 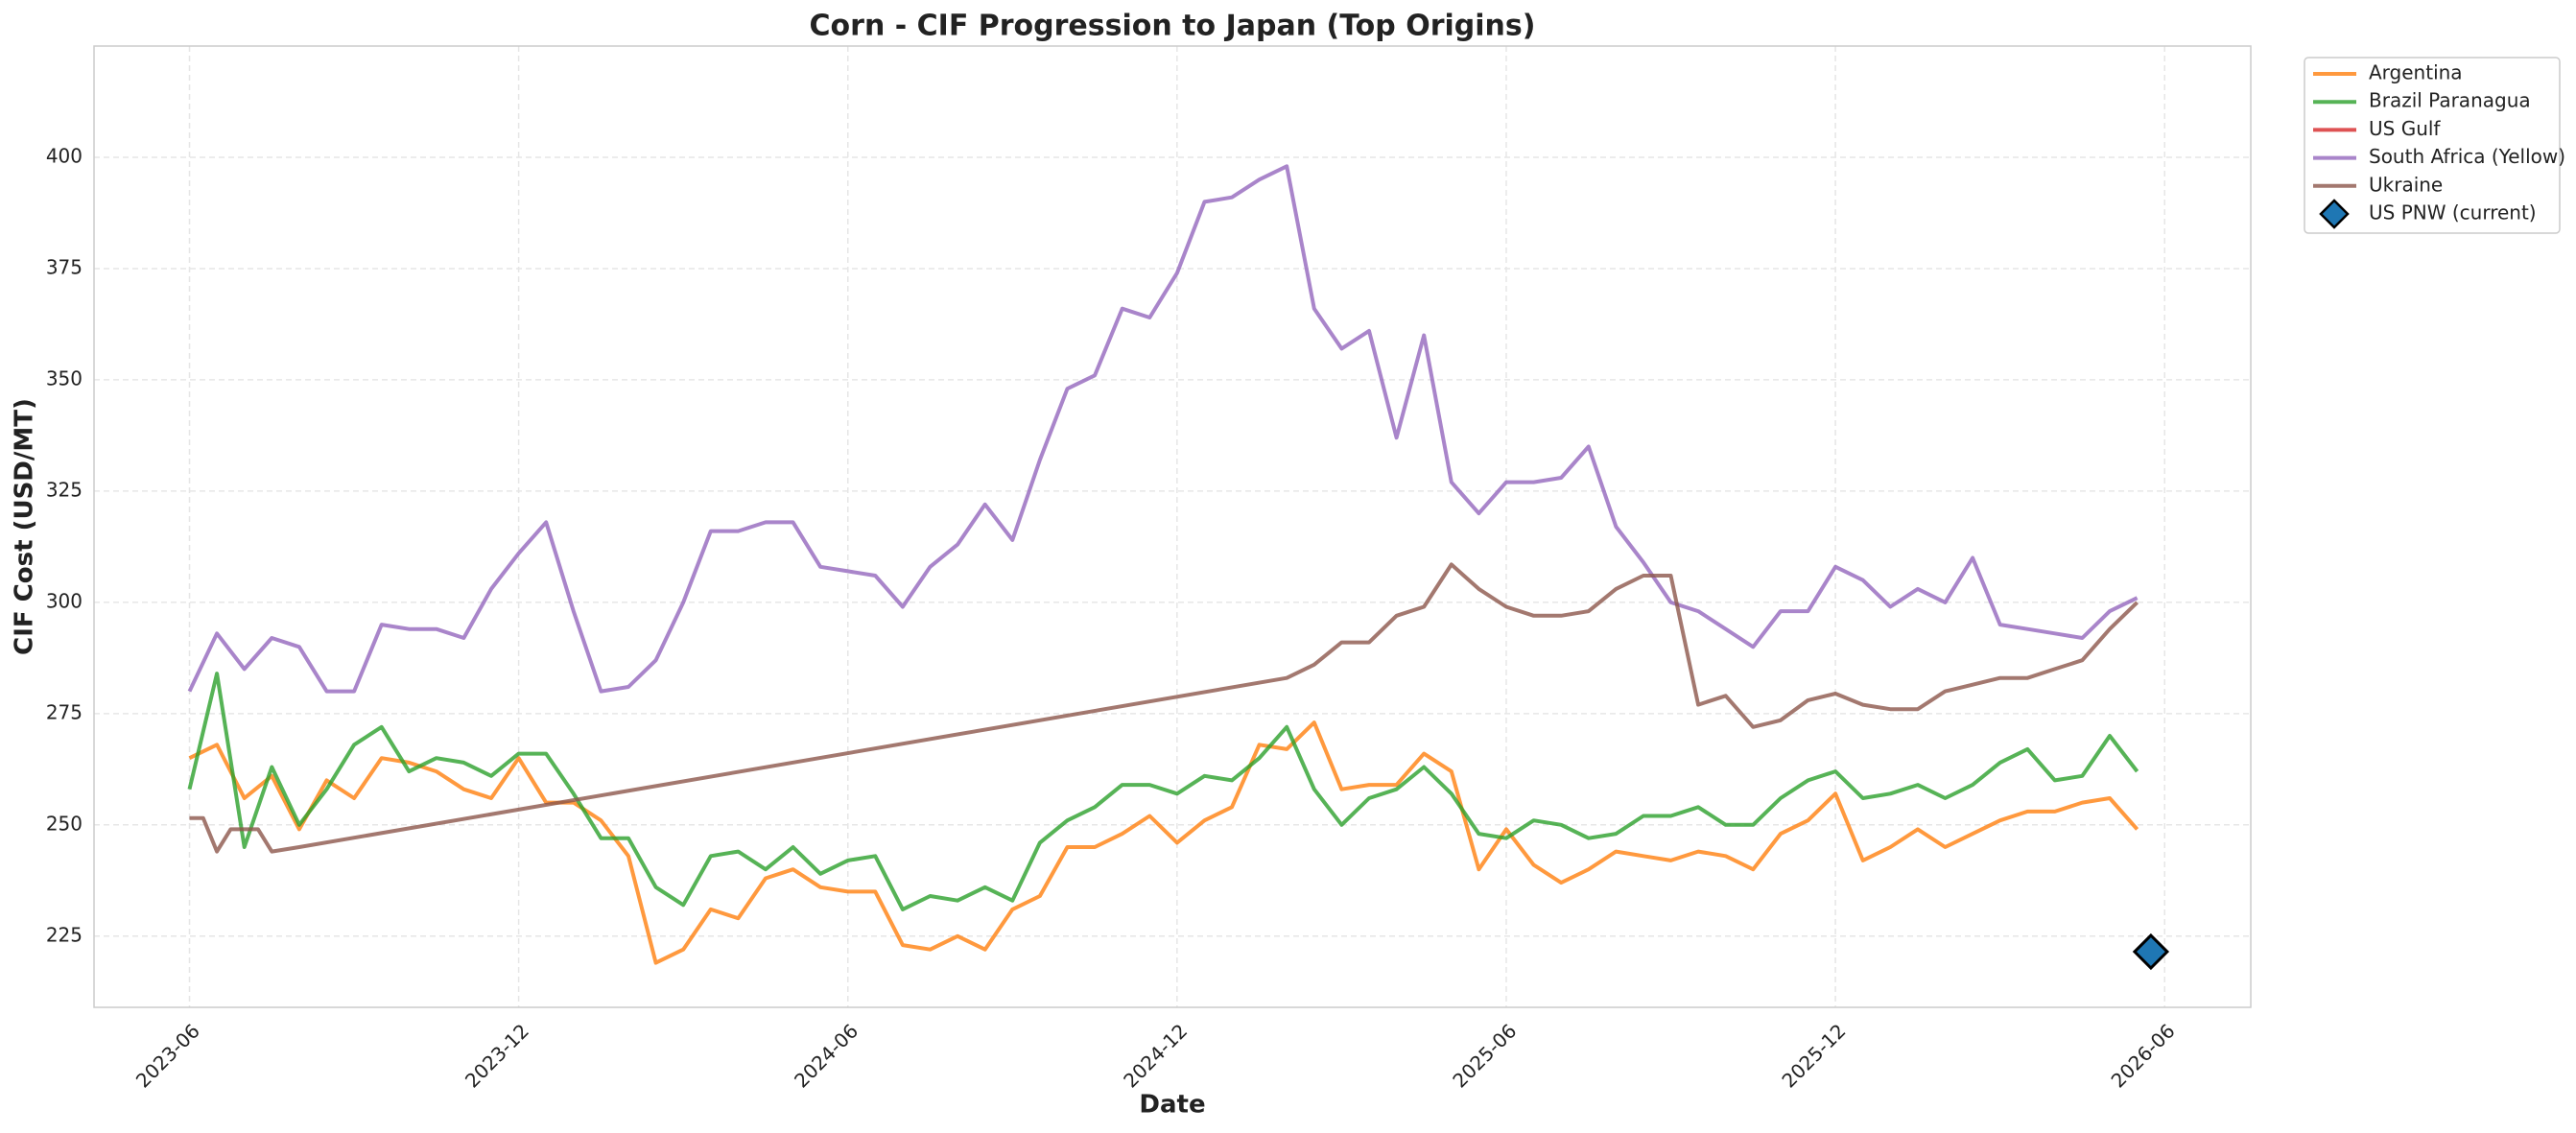 I want to click on legend-label: Ukraine, so click(x=2406, y=184).